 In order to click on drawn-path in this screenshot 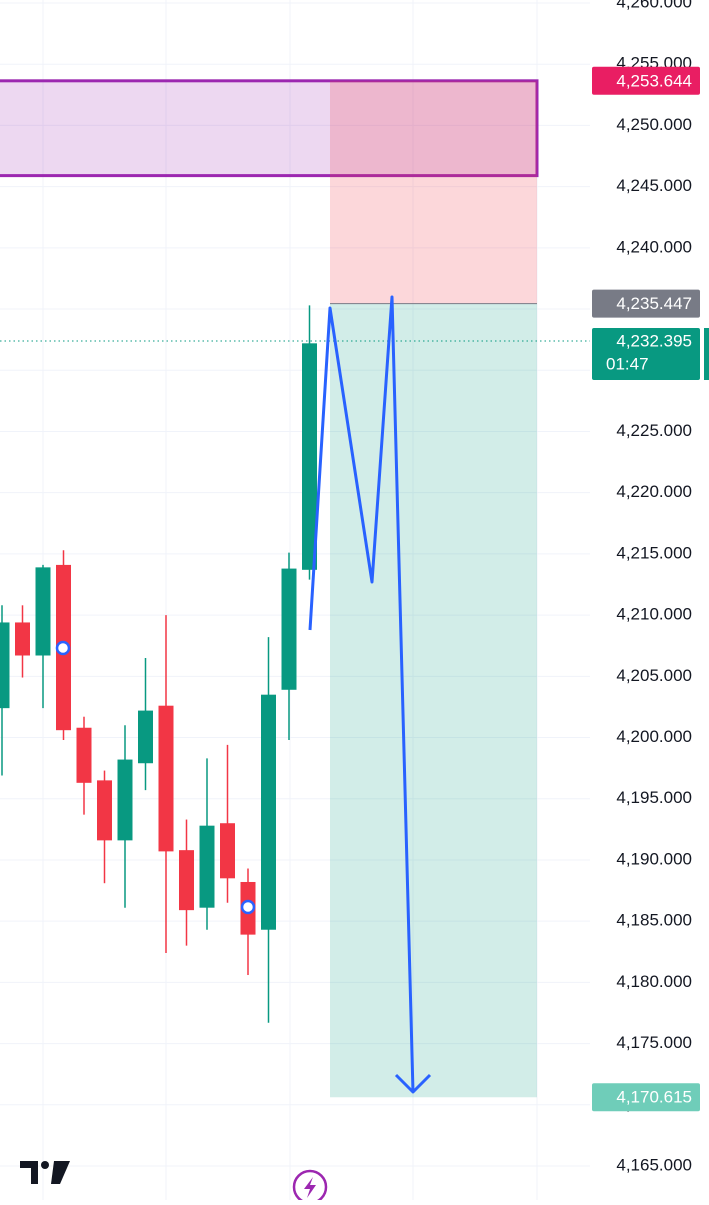, I will do `click(370, 694)`.